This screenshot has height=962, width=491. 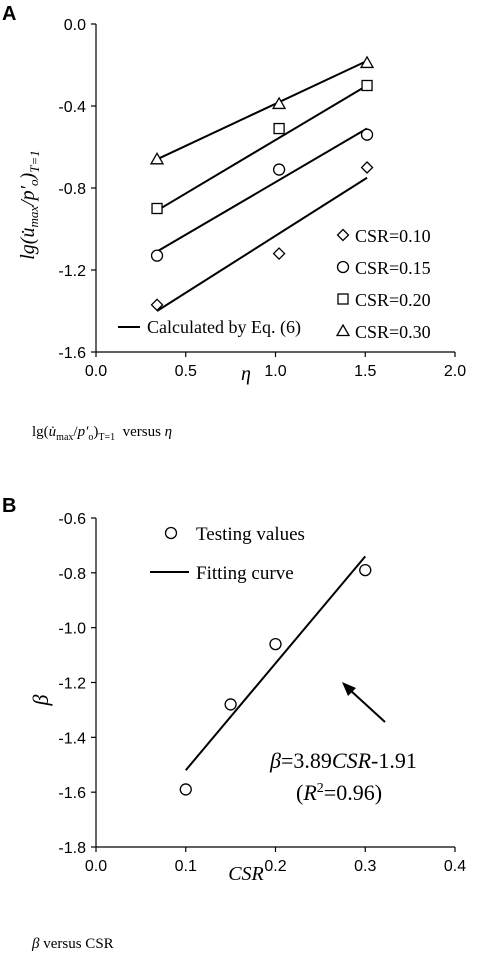 I want to click on panel-b-fit-line, so click(x=275, y=663).